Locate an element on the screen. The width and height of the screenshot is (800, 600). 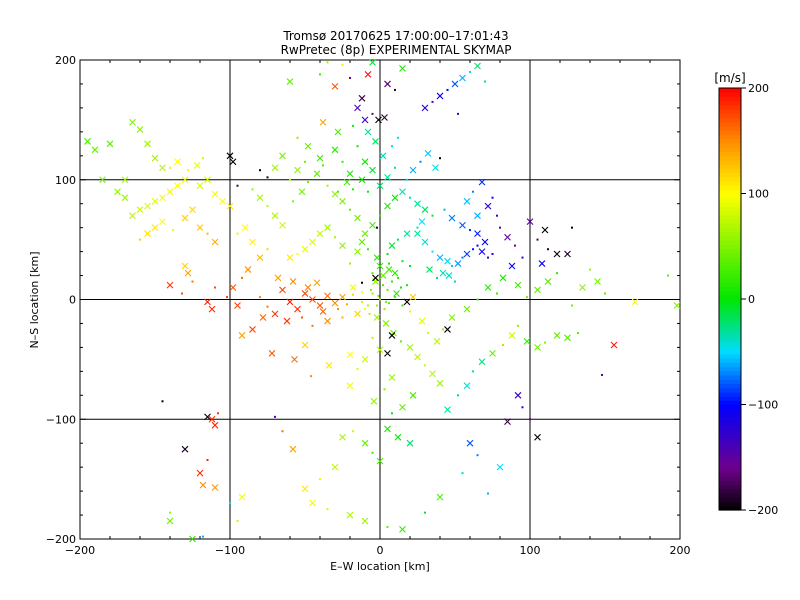
x-tick-label: −200 is located at coordinates (80, 550).